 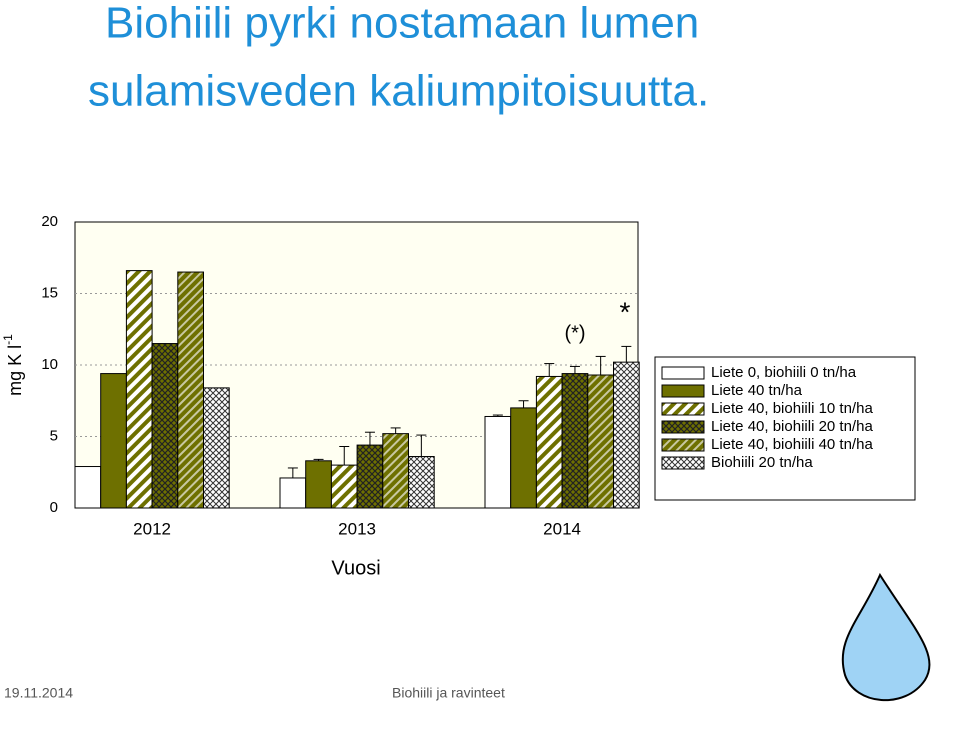 What do you see at coordinates (792, 444) in the screenshot?
I see `legend-label: Liete 40, biohiili 40 tn/ha` at bounding box center [792, 444].